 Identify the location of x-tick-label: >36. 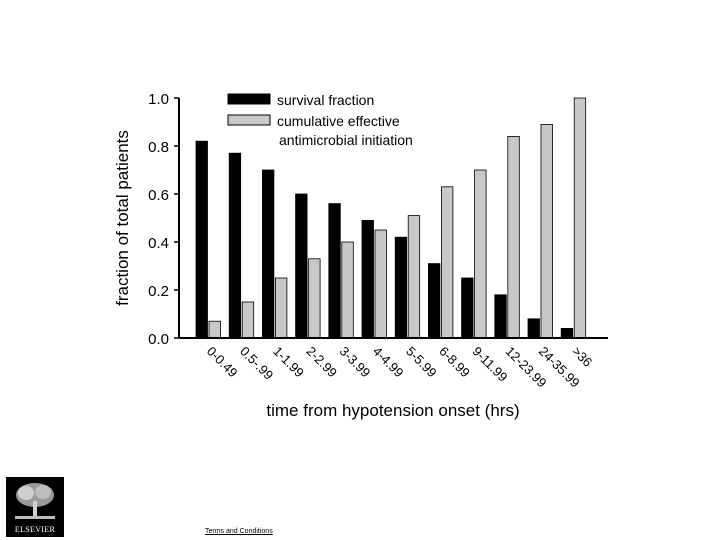
(582, 357).